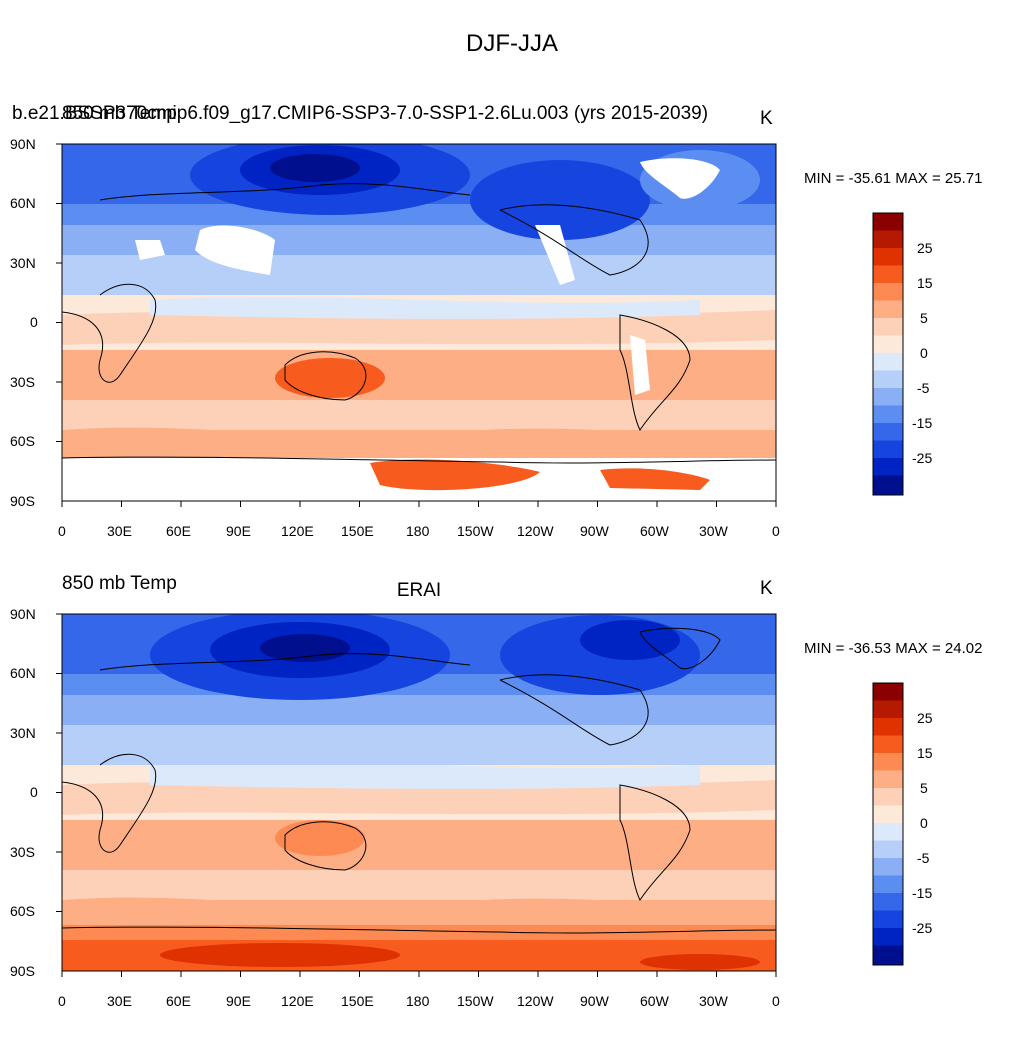 The width and height of the screenshot is (1024, 1040). Describe the element at coordinates (893, 648) in the screenshot. I see `min-max-readout: MIN = -36.53 MAX = 24.02` at that location.